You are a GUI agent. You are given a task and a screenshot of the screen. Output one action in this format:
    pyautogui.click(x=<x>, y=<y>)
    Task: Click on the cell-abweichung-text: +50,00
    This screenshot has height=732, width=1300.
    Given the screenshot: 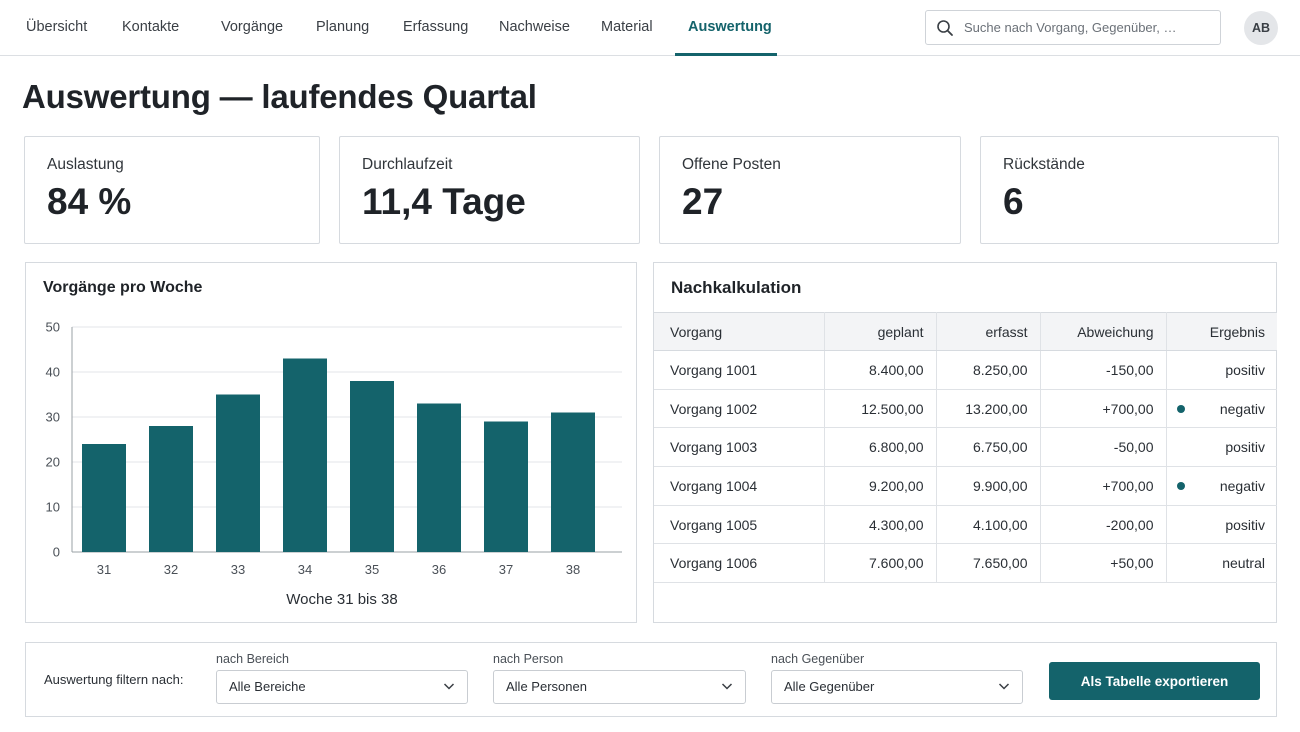 What is the action you would take?
    pyautogui.click(x=1132, y=563)
    